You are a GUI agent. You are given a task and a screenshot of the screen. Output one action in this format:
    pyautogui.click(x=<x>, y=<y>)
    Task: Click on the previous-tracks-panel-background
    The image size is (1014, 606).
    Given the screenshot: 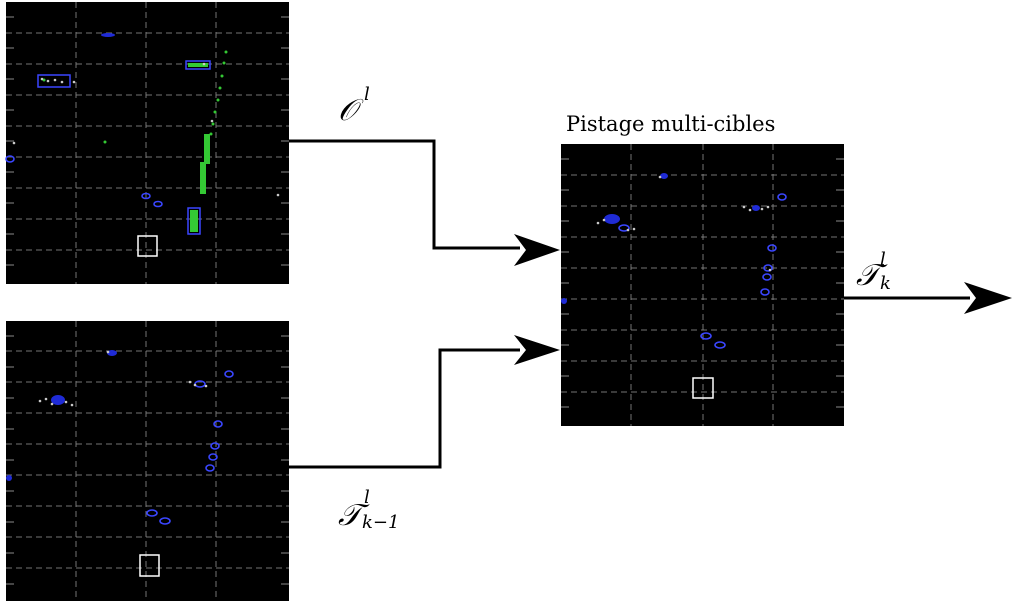 What is the action you would take?
    pyautogui.click(x=147, y=461)
    